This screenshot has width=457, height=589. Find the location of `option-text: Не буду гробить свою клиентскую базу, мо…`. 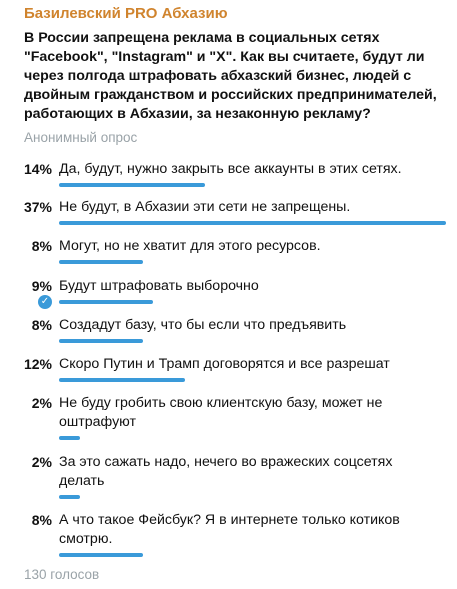

option-text: Не буду гробить свою клиентскую базу, мо… is located at coordinates (221, 412).